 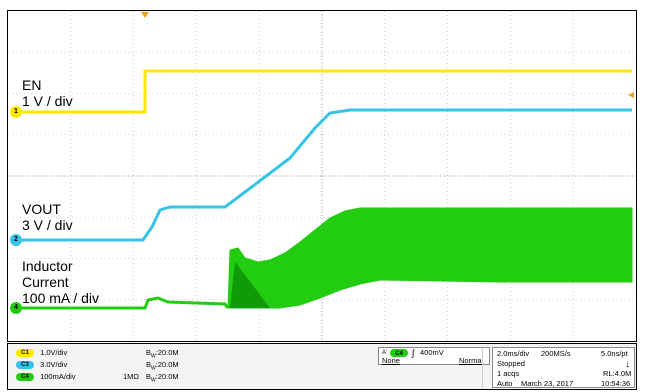 I want to click on ch1-label: EN 1 V / div, so click(x=47, y=93).